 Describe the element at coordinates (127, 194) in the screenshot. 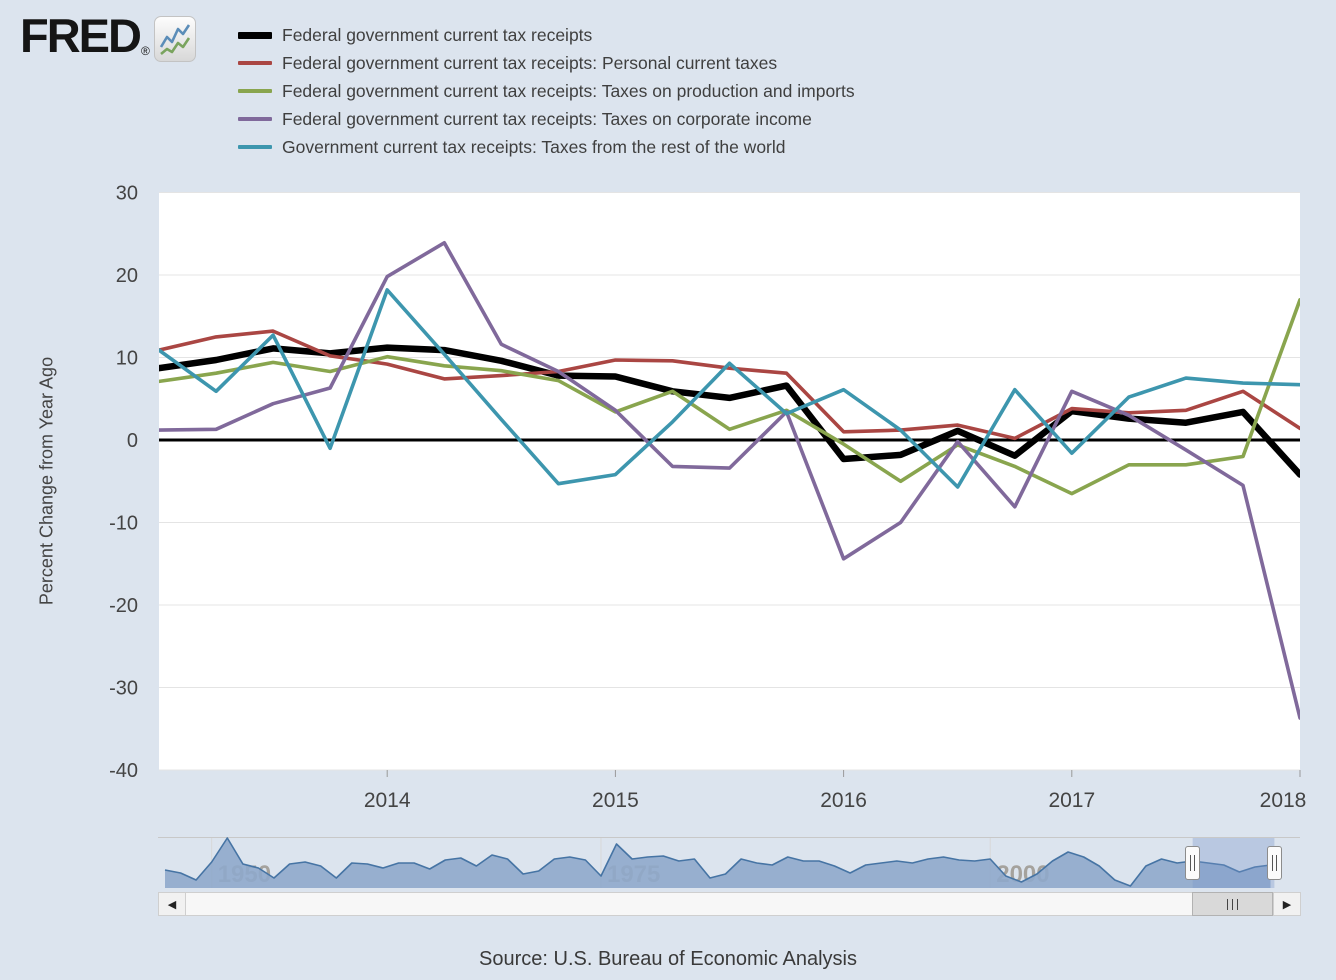

I see `y-tick-label: 30` at that location.